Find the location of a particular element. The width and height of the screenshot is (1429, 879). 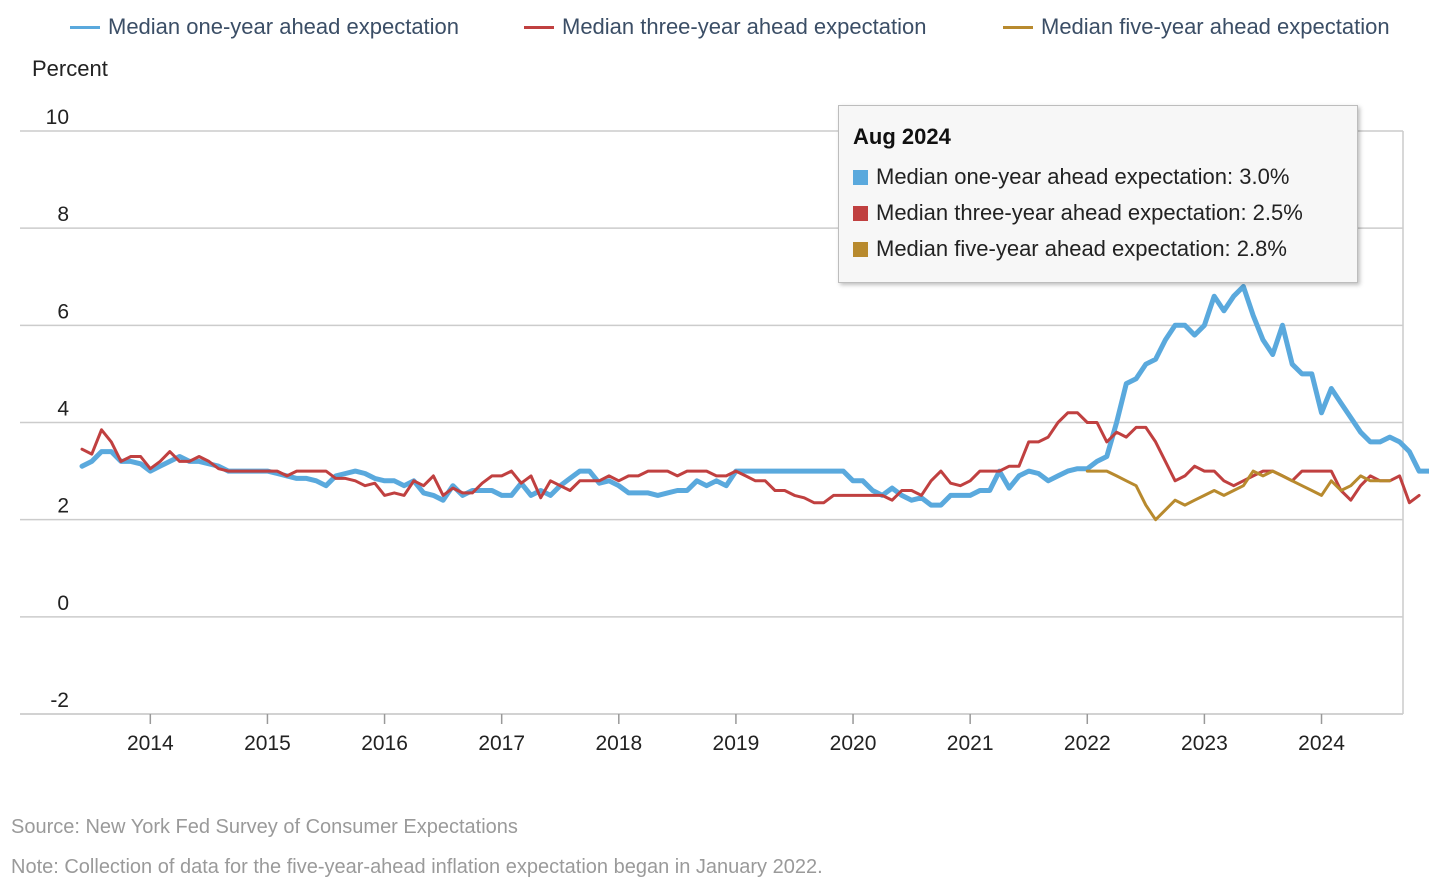

x-tick-label: 2021 is located at coordinates (970, 743).